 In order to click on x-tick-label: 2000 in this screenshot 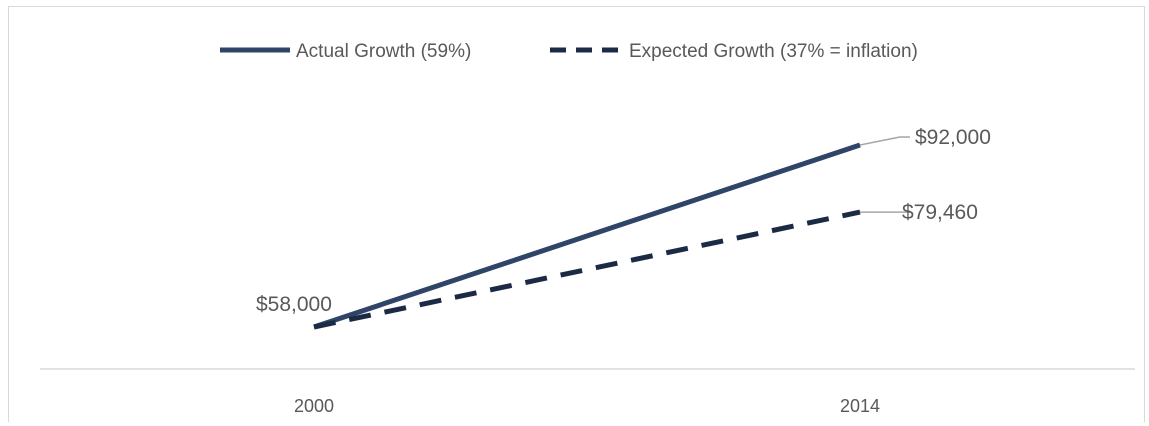, I will do `click(314, 406)`.